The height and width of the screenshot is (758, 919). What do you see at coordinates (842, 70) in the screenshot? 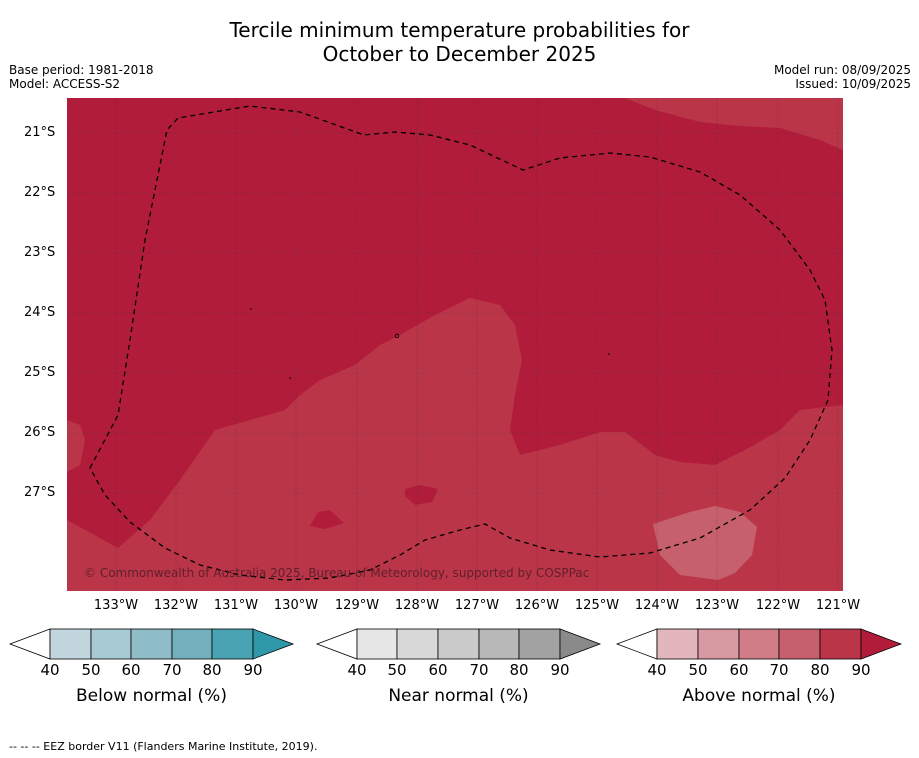
I see `model-run: Model run: 08/09/2025` at bounding box center [842, 70].